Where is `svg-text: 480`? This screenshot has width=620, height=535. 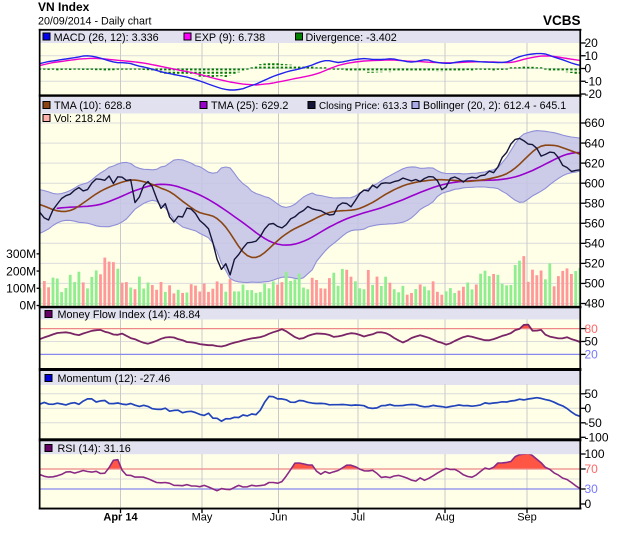
svg-text: 480 is located at coordinates (595, 304).